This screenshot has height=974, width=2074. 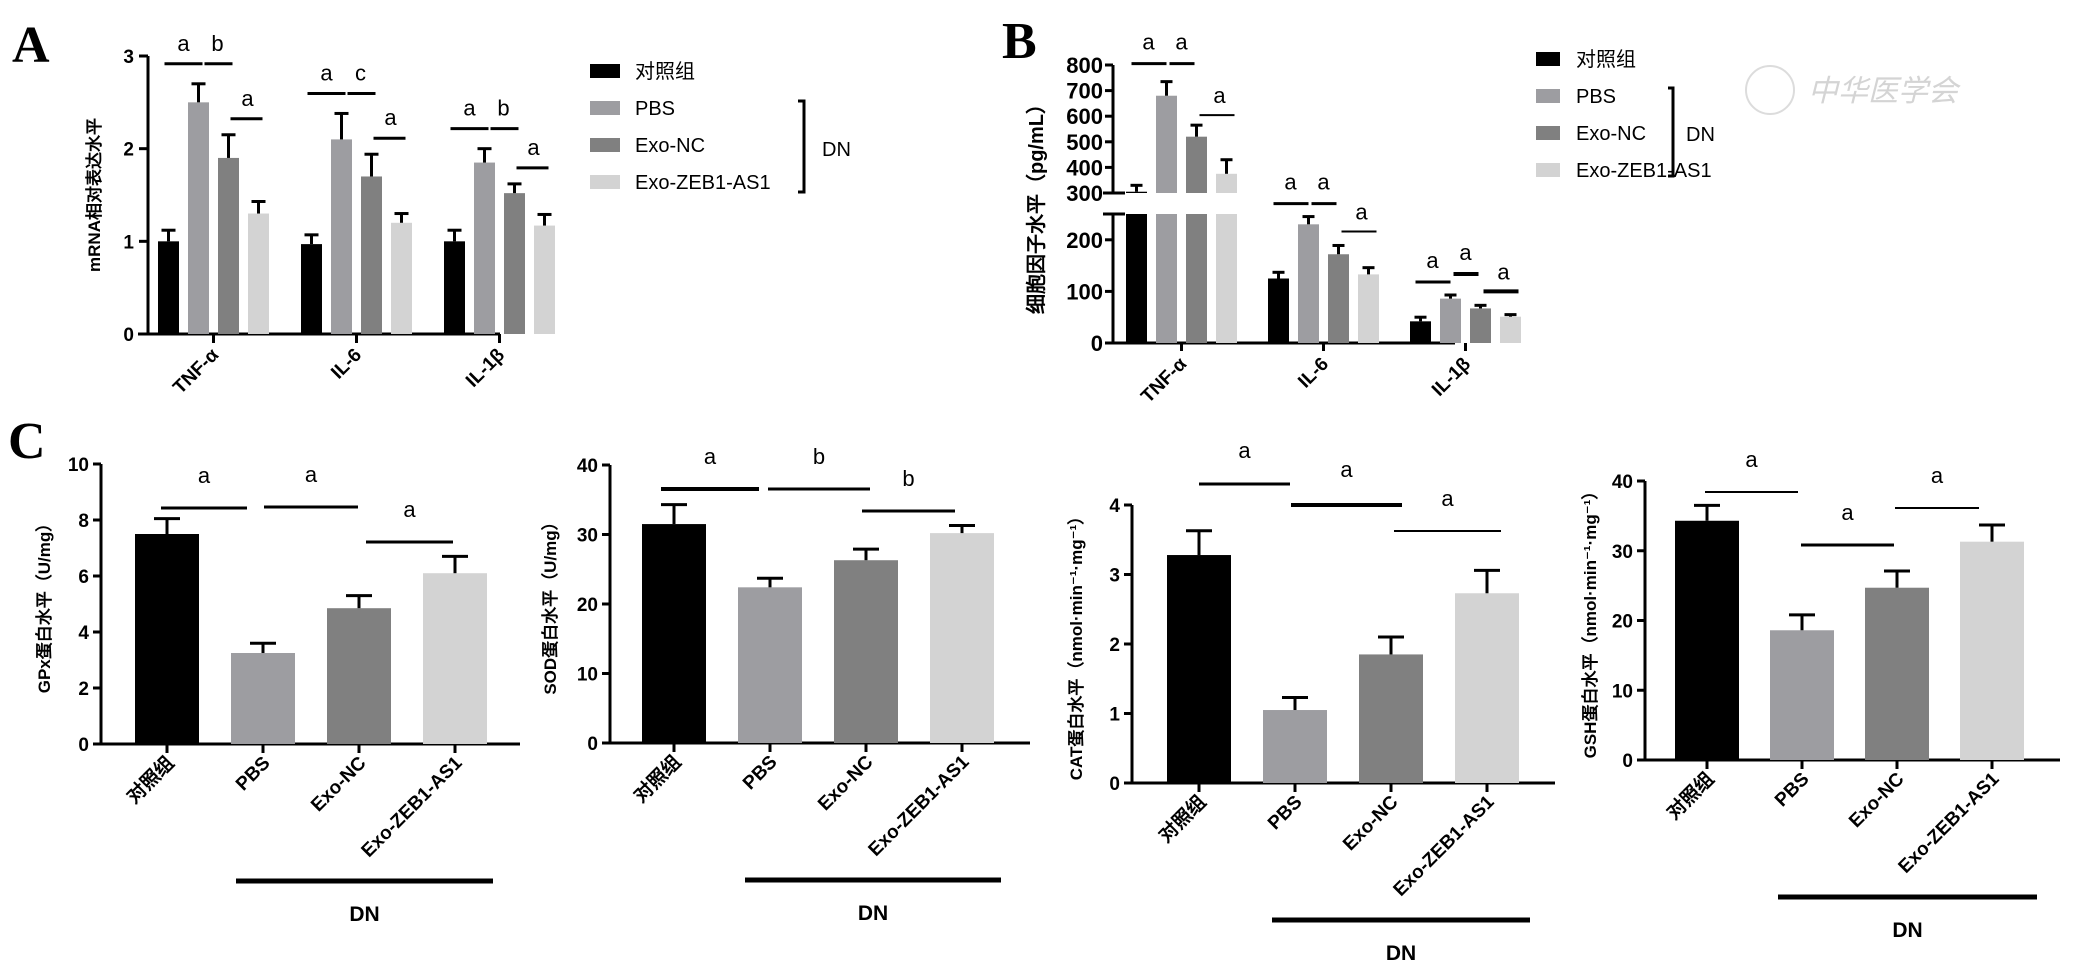 What do you see at coordinates (1076, 644) in the screenshot?
I see `y-axis-label: CAT蛋白水平（nmol·min⁻¹·mg⁻¹）` at bounding box center [1076, 644].